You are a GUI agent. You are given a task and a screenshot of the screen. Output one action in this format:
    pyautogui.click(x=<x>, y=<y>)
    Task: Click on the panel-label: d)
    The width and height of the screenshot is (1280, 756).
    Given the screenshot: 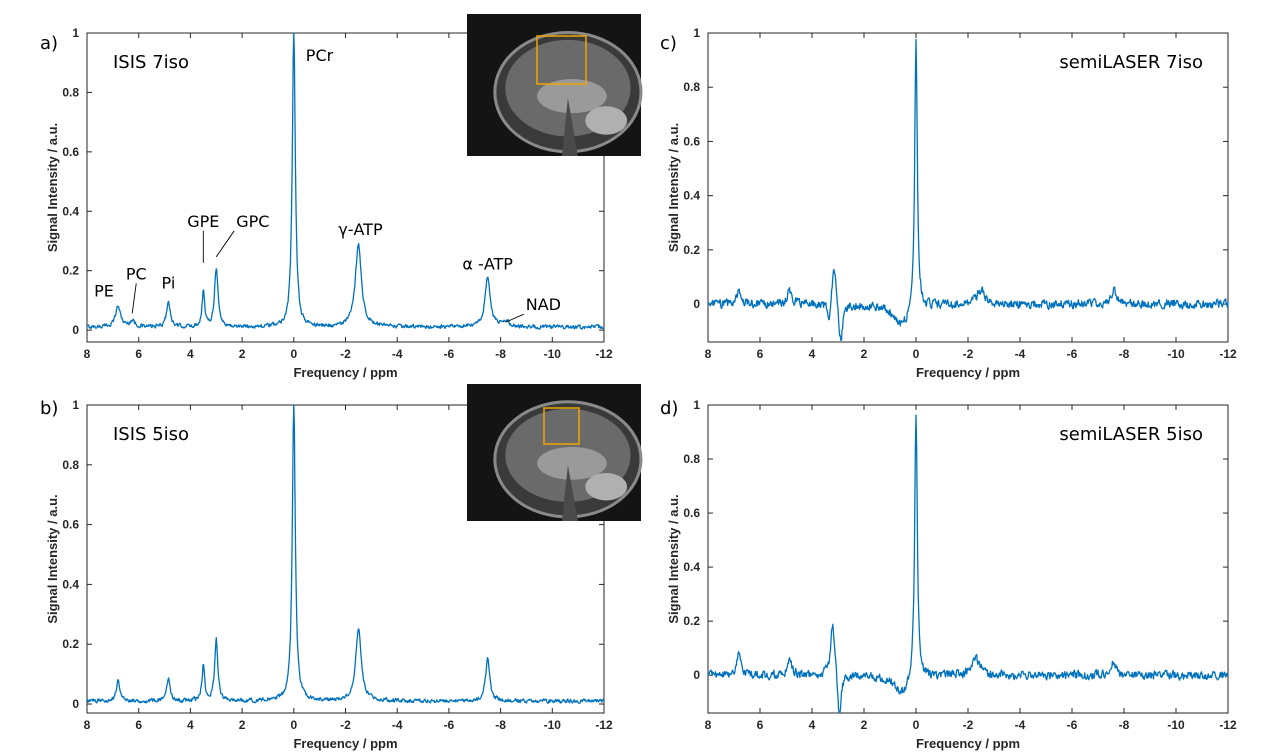 What is the action you would take?
    pyautogui.click(x=669, y=408)
    